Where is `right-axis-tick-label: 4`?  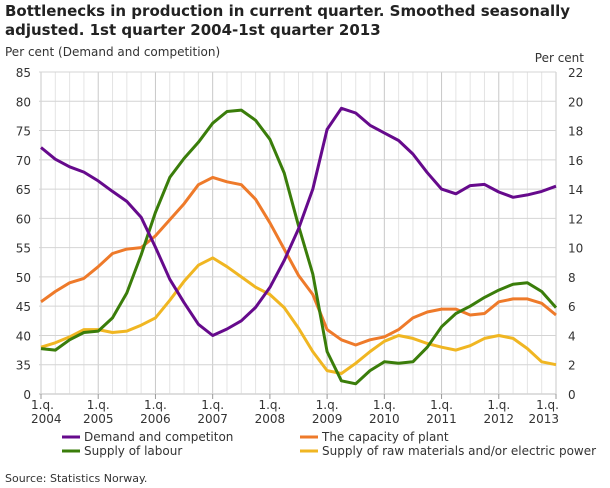
right-axis-tick-label: 4 is located at coordinates (572, 336).